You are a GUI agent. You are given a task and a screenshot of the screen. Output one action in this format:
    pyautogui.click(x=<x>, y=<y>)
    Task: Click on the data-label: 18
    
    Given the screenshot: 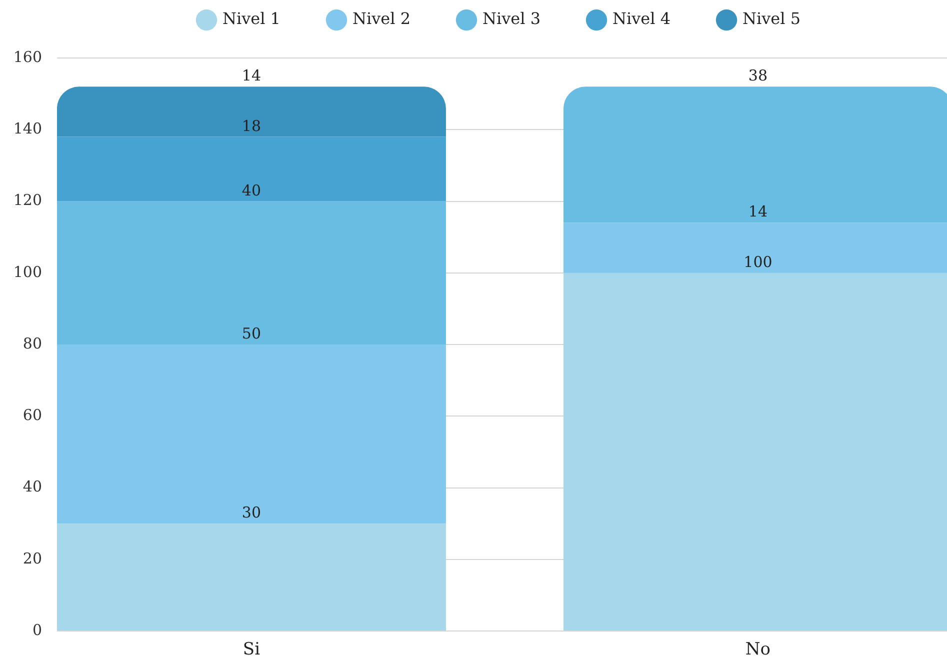 What is the action you would take?
    pyautogui.click(x=252, y=125)
    